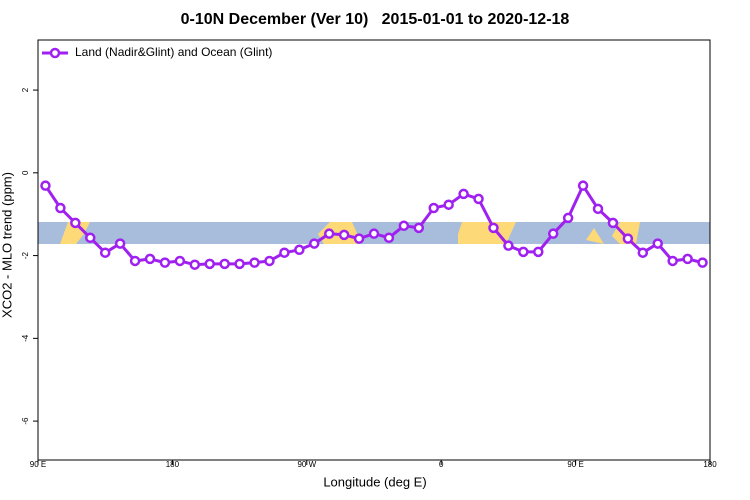 The width and height of the screenshot is (750, 500). I want to click on legend-label: Land (Nadir&Glint) and Ocean (Glint), so click(173, 52).